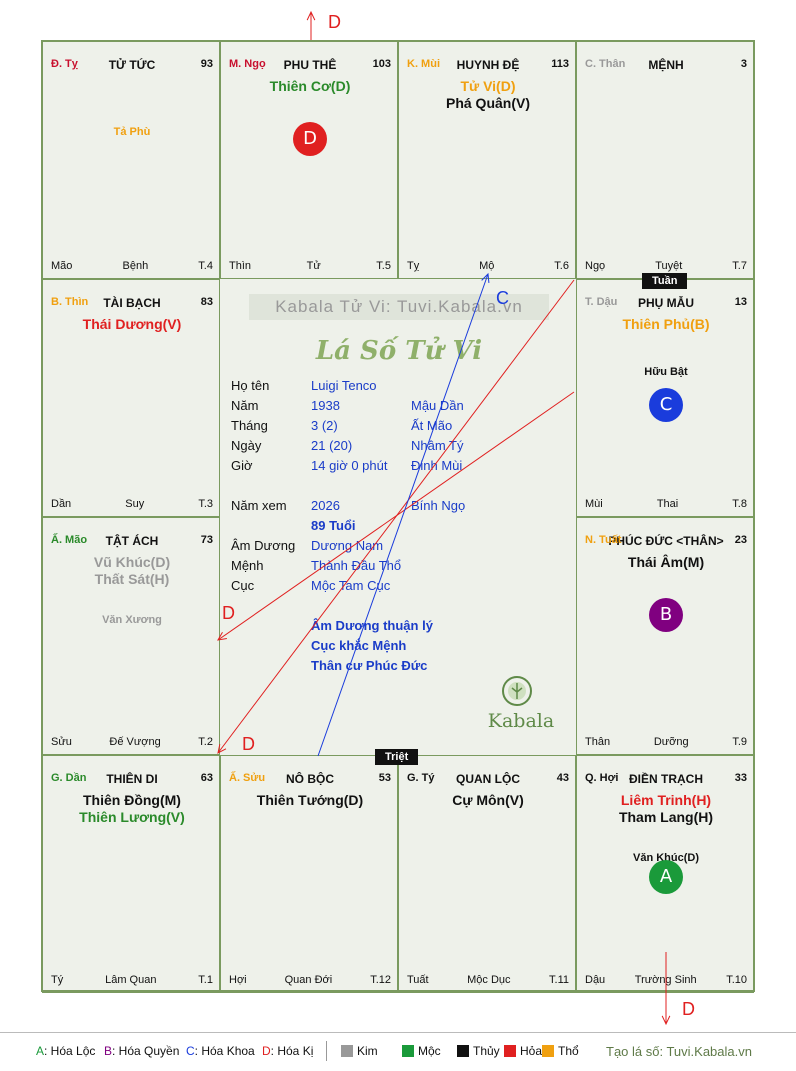  I want to click on life-stage: Tuyệt, so click(669, 266).